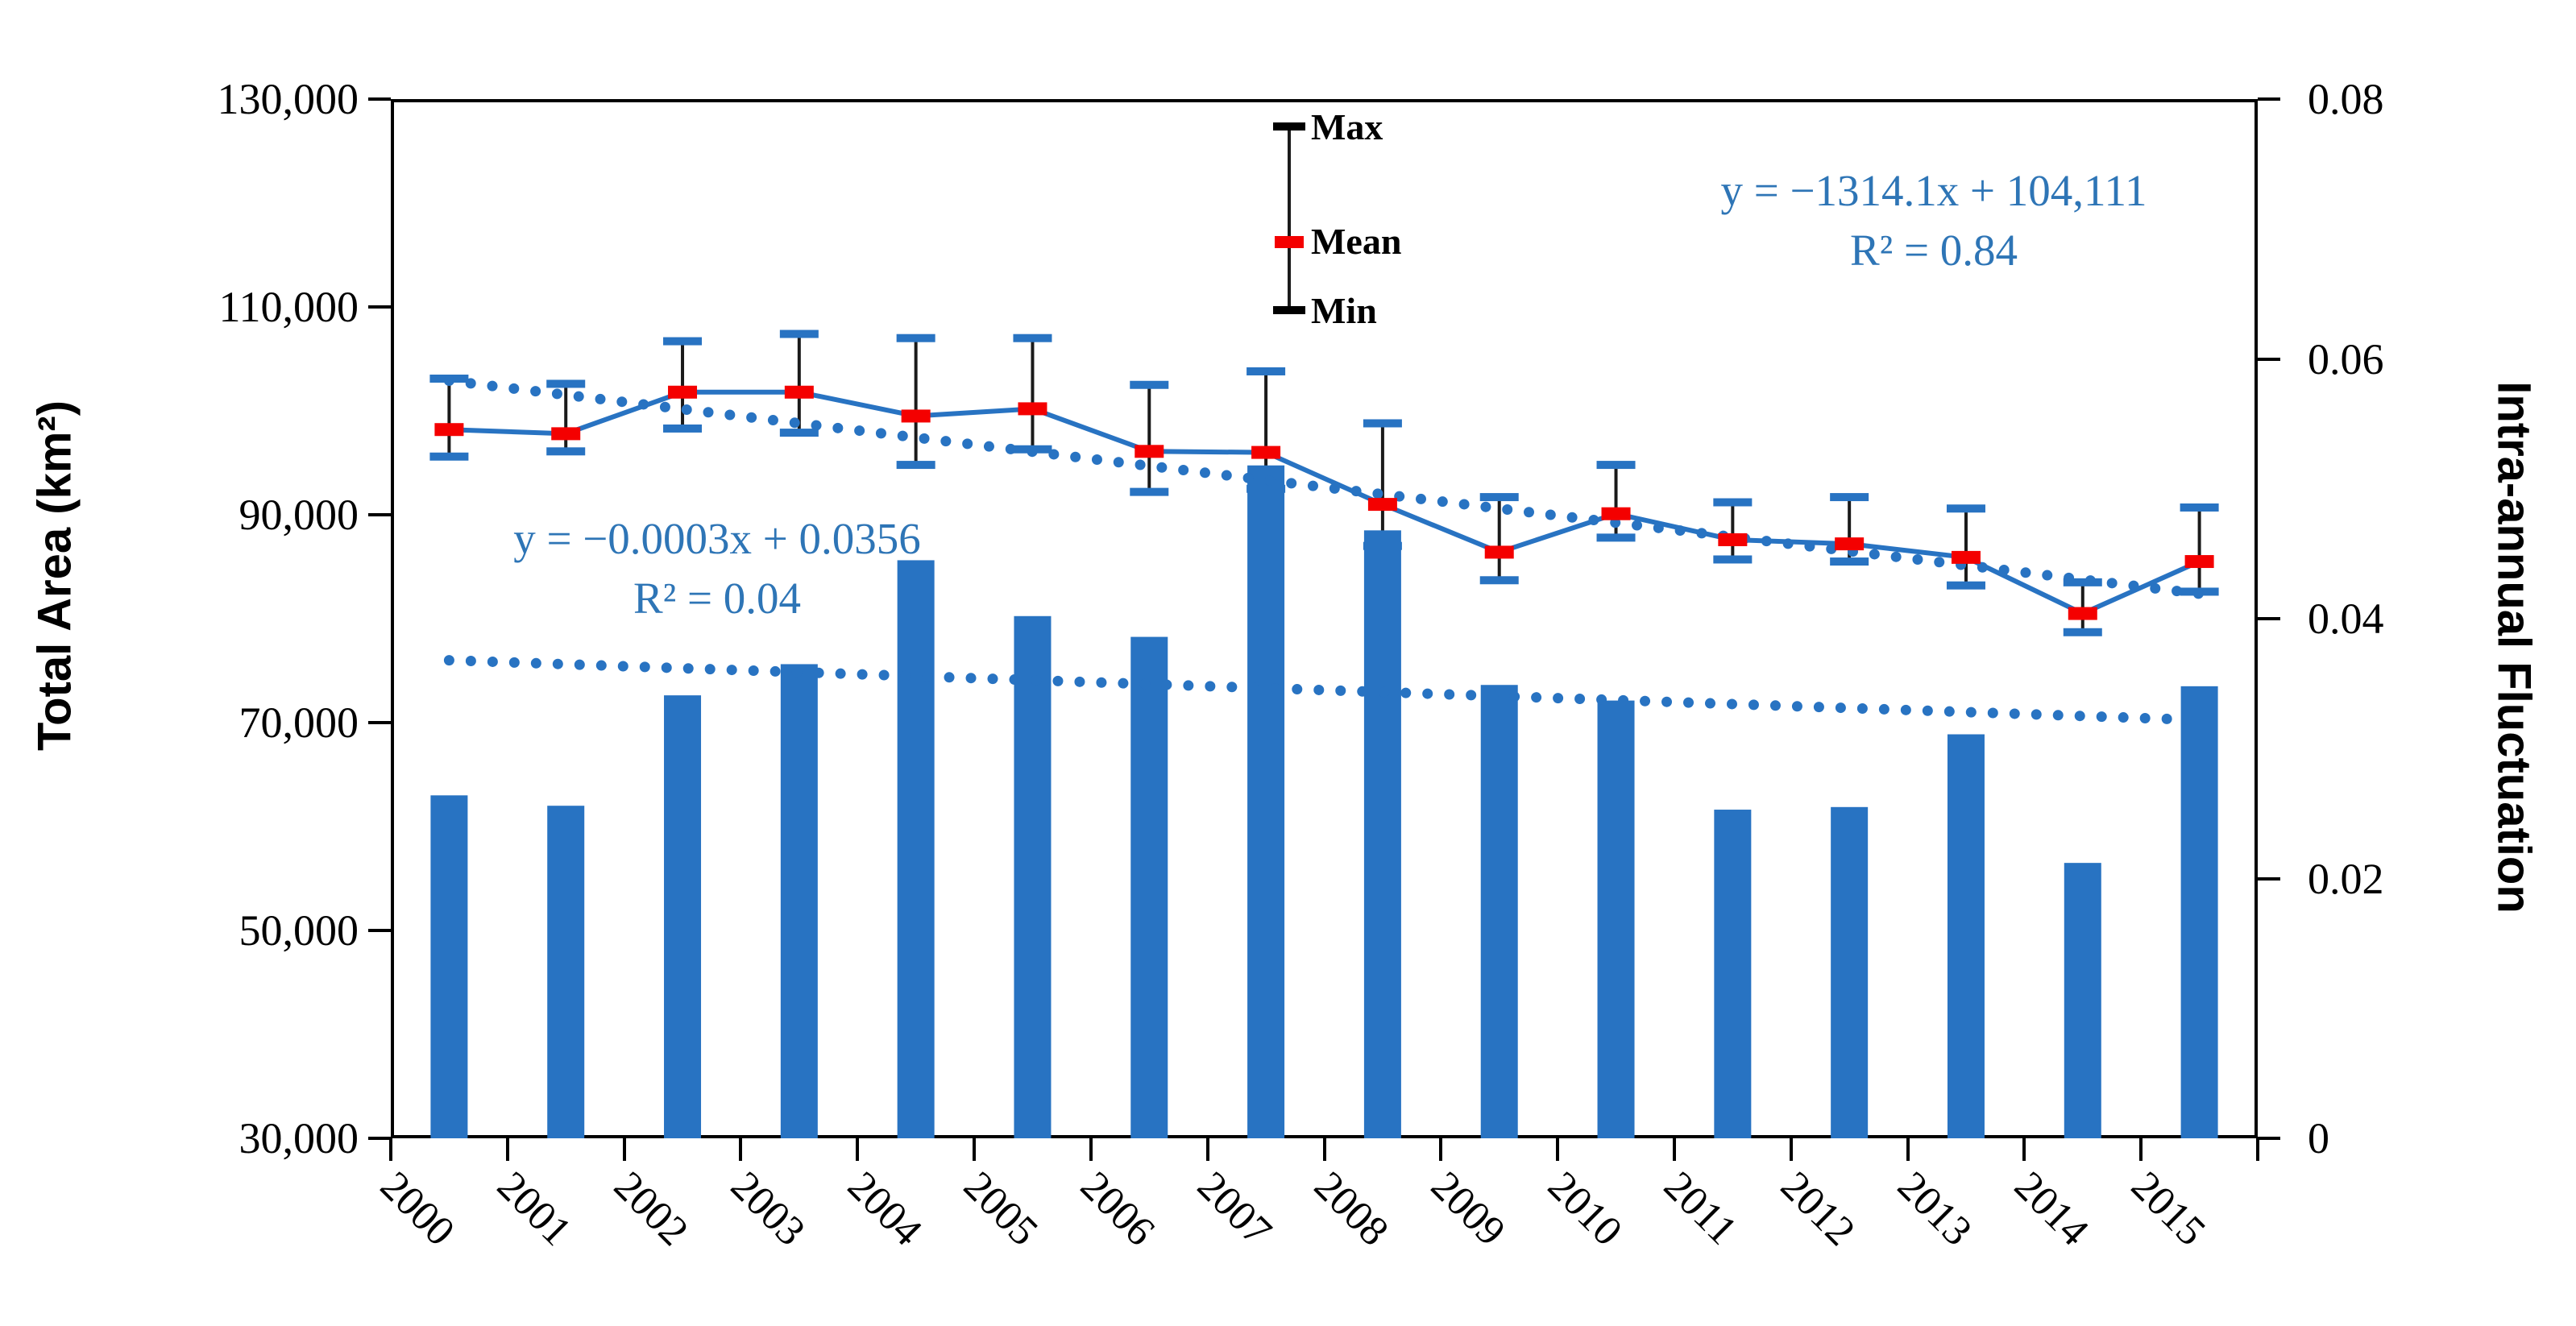 This screenshot has height=1326, width=2576. Describe the element at coordinates (1850, 972) in the screenshot. I see `bar-2012` at that location.